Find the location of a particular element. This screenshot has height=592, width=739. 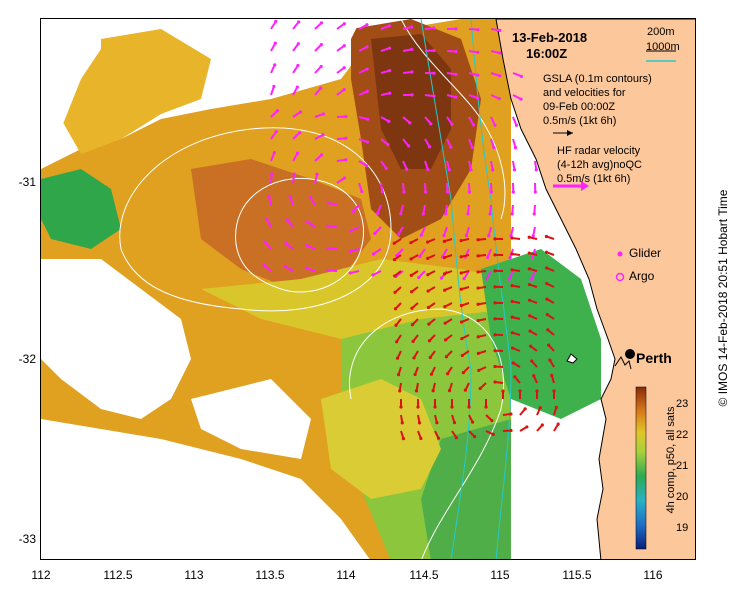

x-tick-113: 113 is located at coordinates (194, 575).